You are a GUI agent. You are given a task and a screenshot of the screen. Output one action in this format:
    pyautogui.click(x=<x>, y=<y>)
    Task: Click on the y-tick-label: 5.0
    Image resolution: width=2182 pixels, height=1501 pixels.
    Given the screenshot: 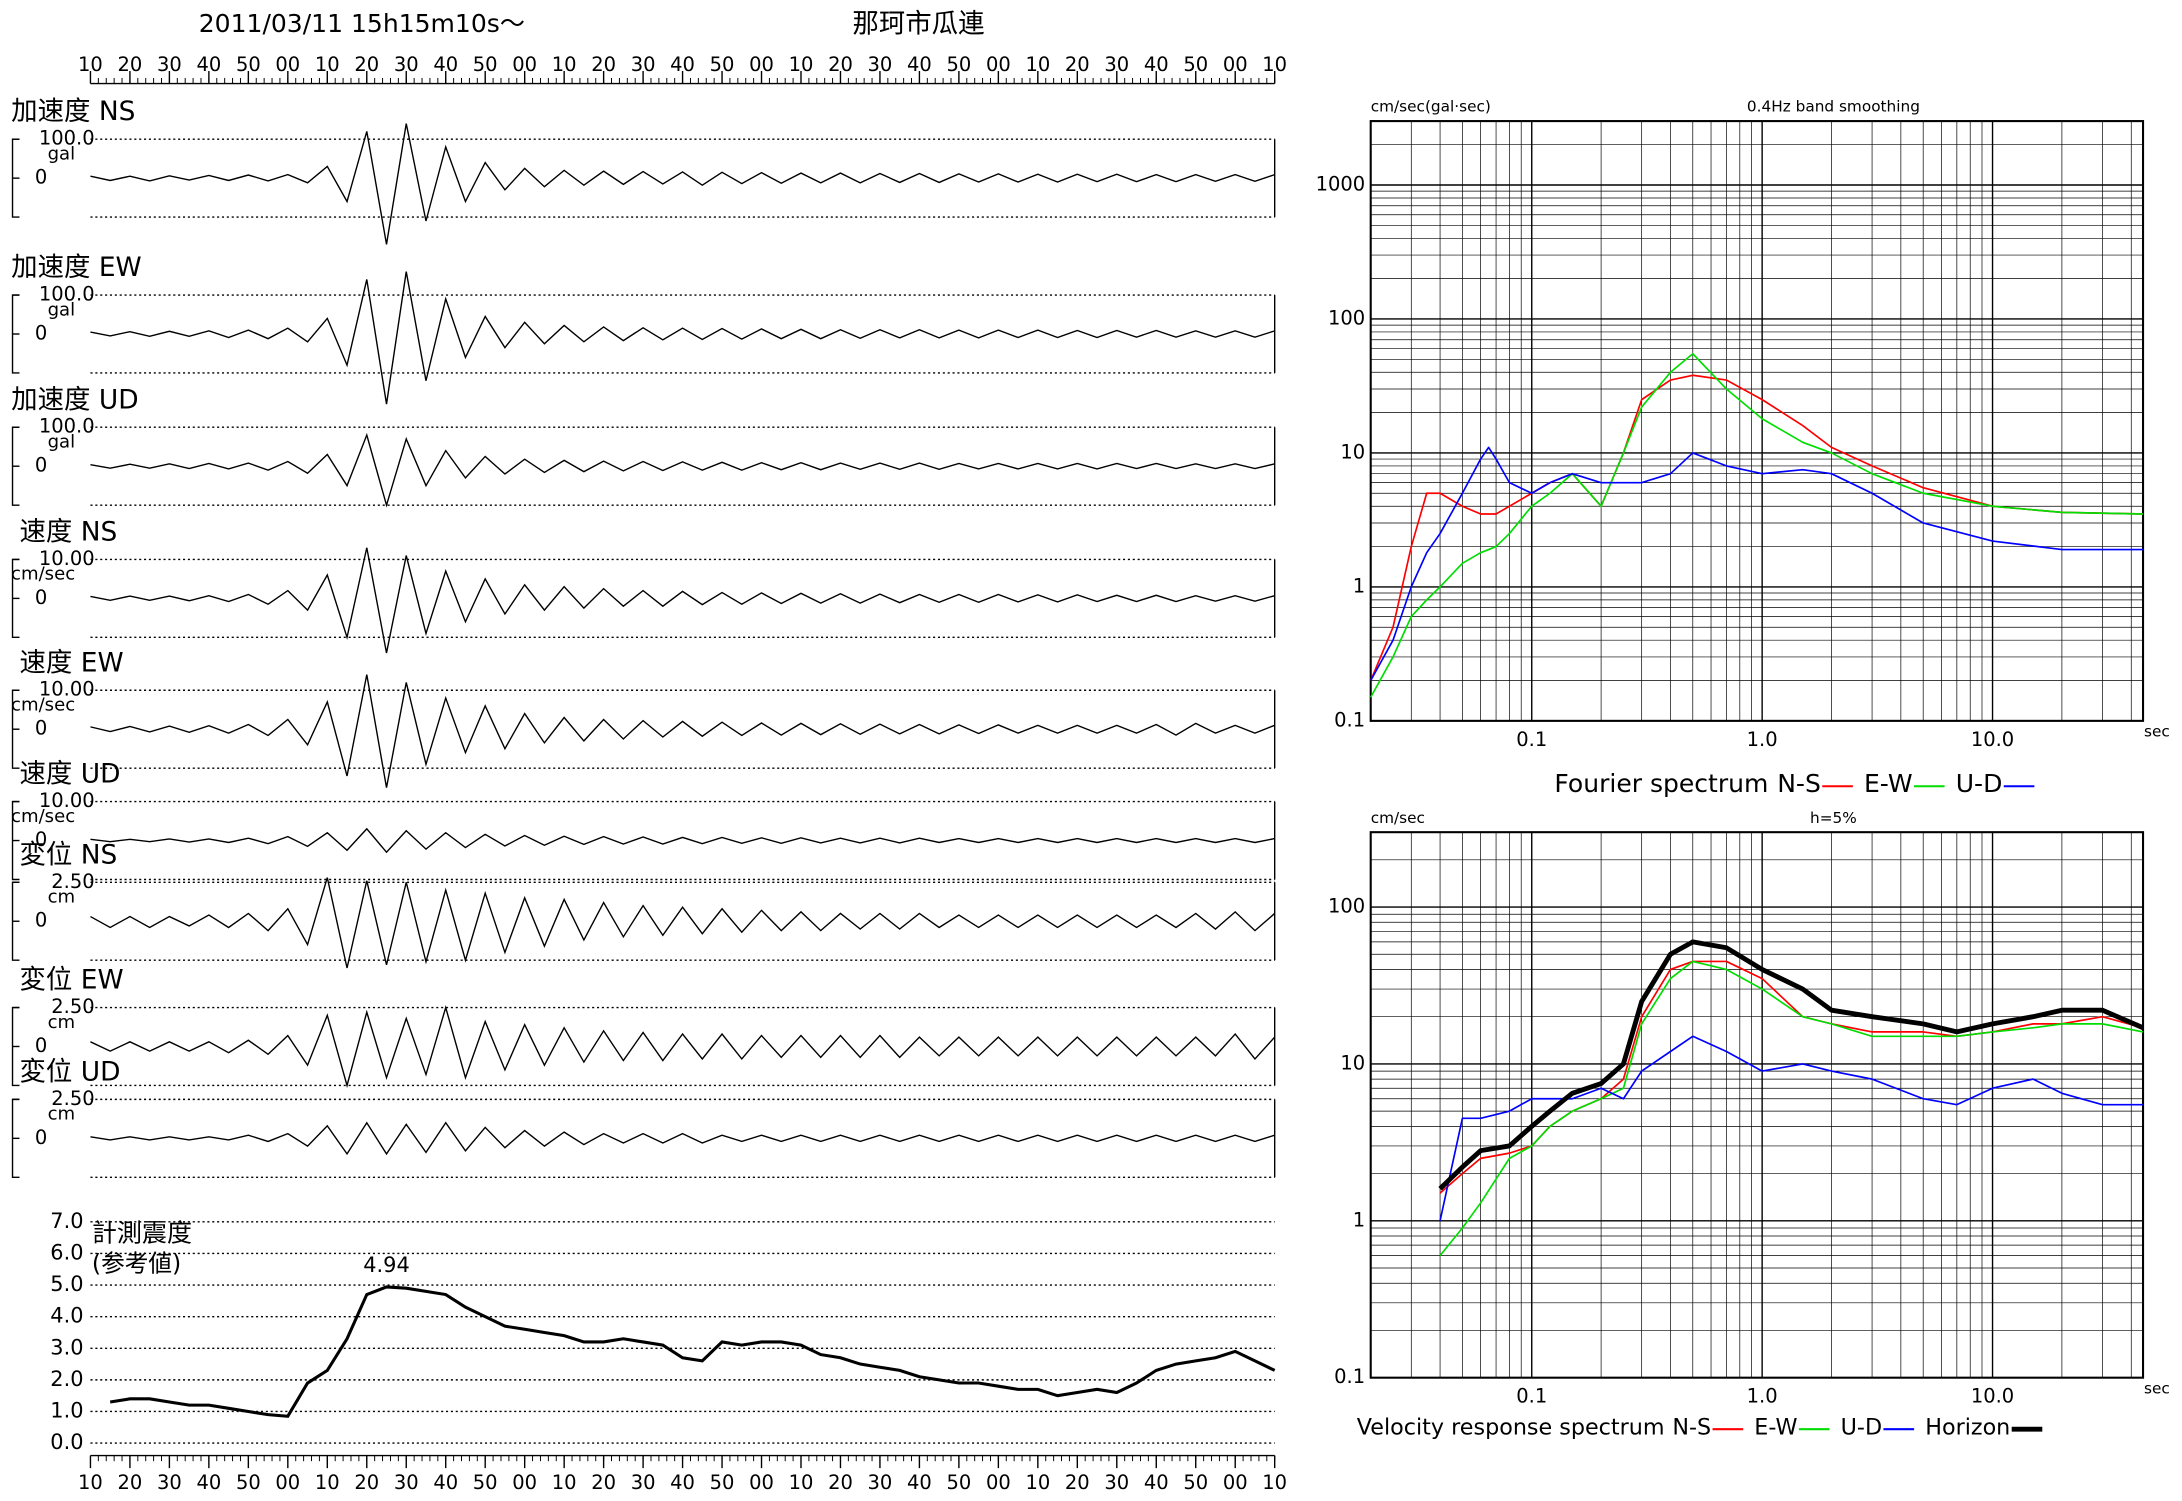 What is the action you would take?
    pyautogui.click(x=66, y=1284)
    